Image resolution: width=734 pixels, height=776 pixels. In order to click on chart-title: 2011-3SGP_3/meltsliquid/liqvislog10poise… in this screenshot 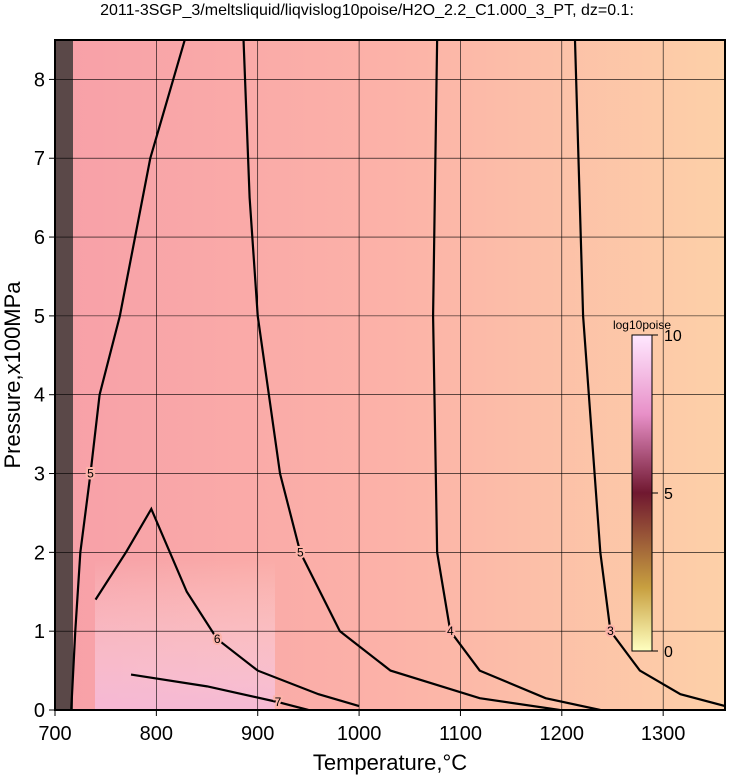, I will do `click(367, 10)`.